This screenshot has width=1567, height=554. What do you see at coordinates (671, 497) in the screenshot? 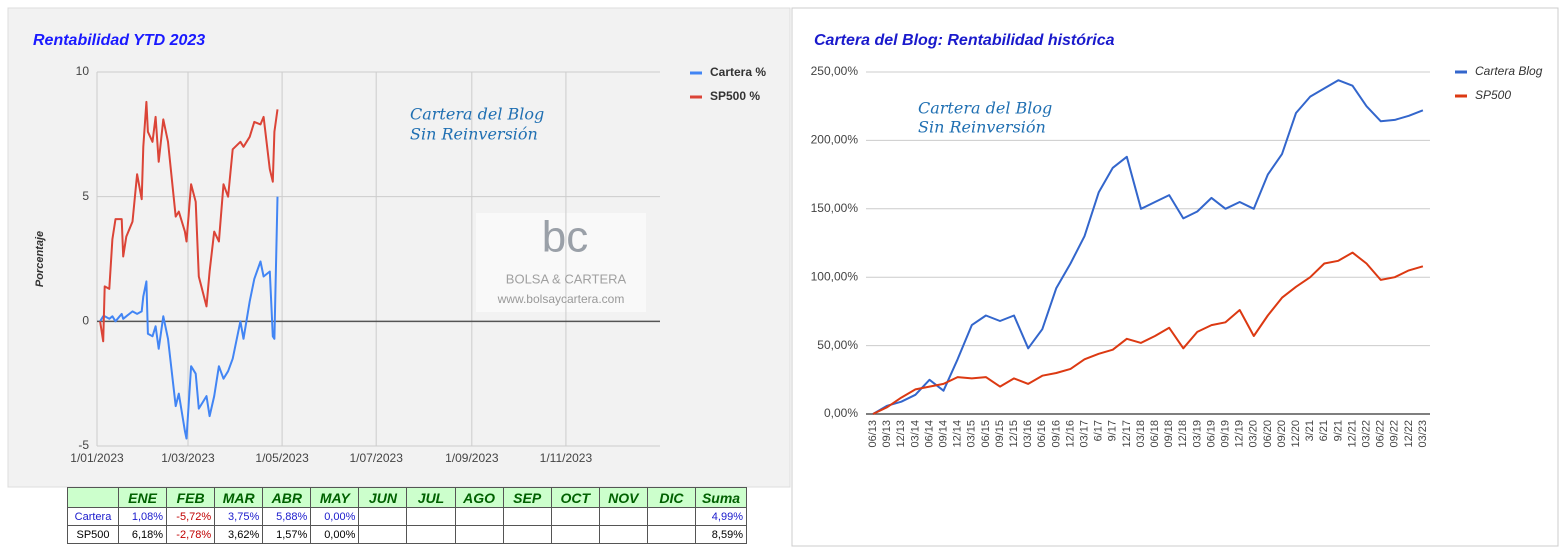
I see `header-cell: DIC` at bounding box center [671, 497].